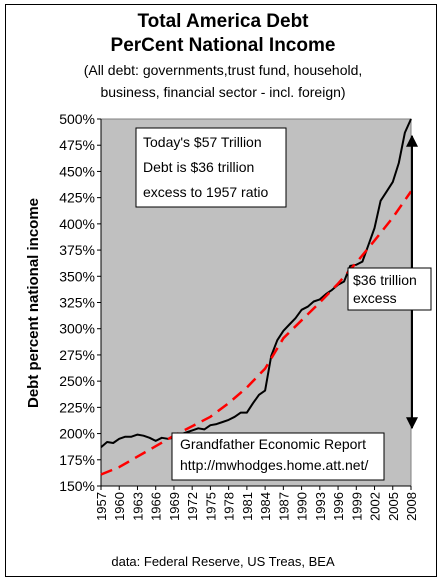 The image size is (446, 585). Describe the element at coordinates (375, 506) in the screenshot. I see `x-tick-label: 2002` at that location.